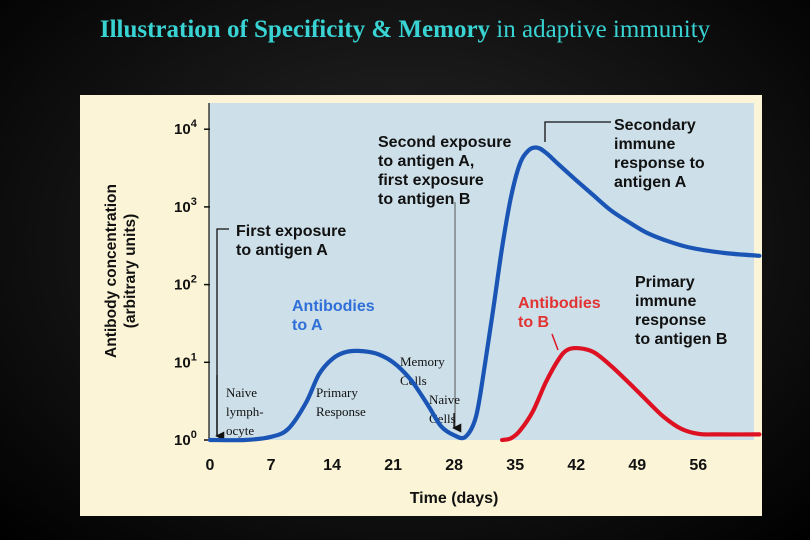  What do you see at coordinates (422, 361) in the screenshot?
I see `memory-cells-label-line: Memory` at bounding box center [422, 361].